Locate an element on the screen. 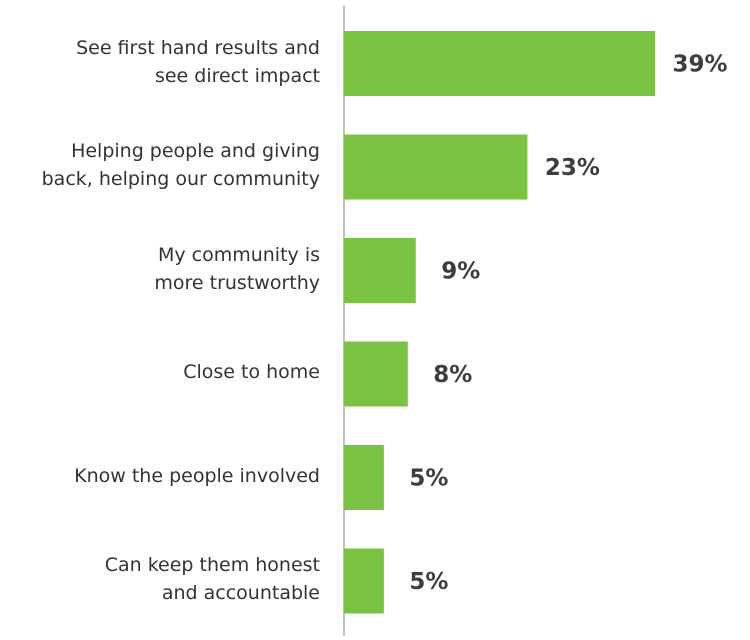  category-label-5: Know the people involved is located at coordinates (197, 475).